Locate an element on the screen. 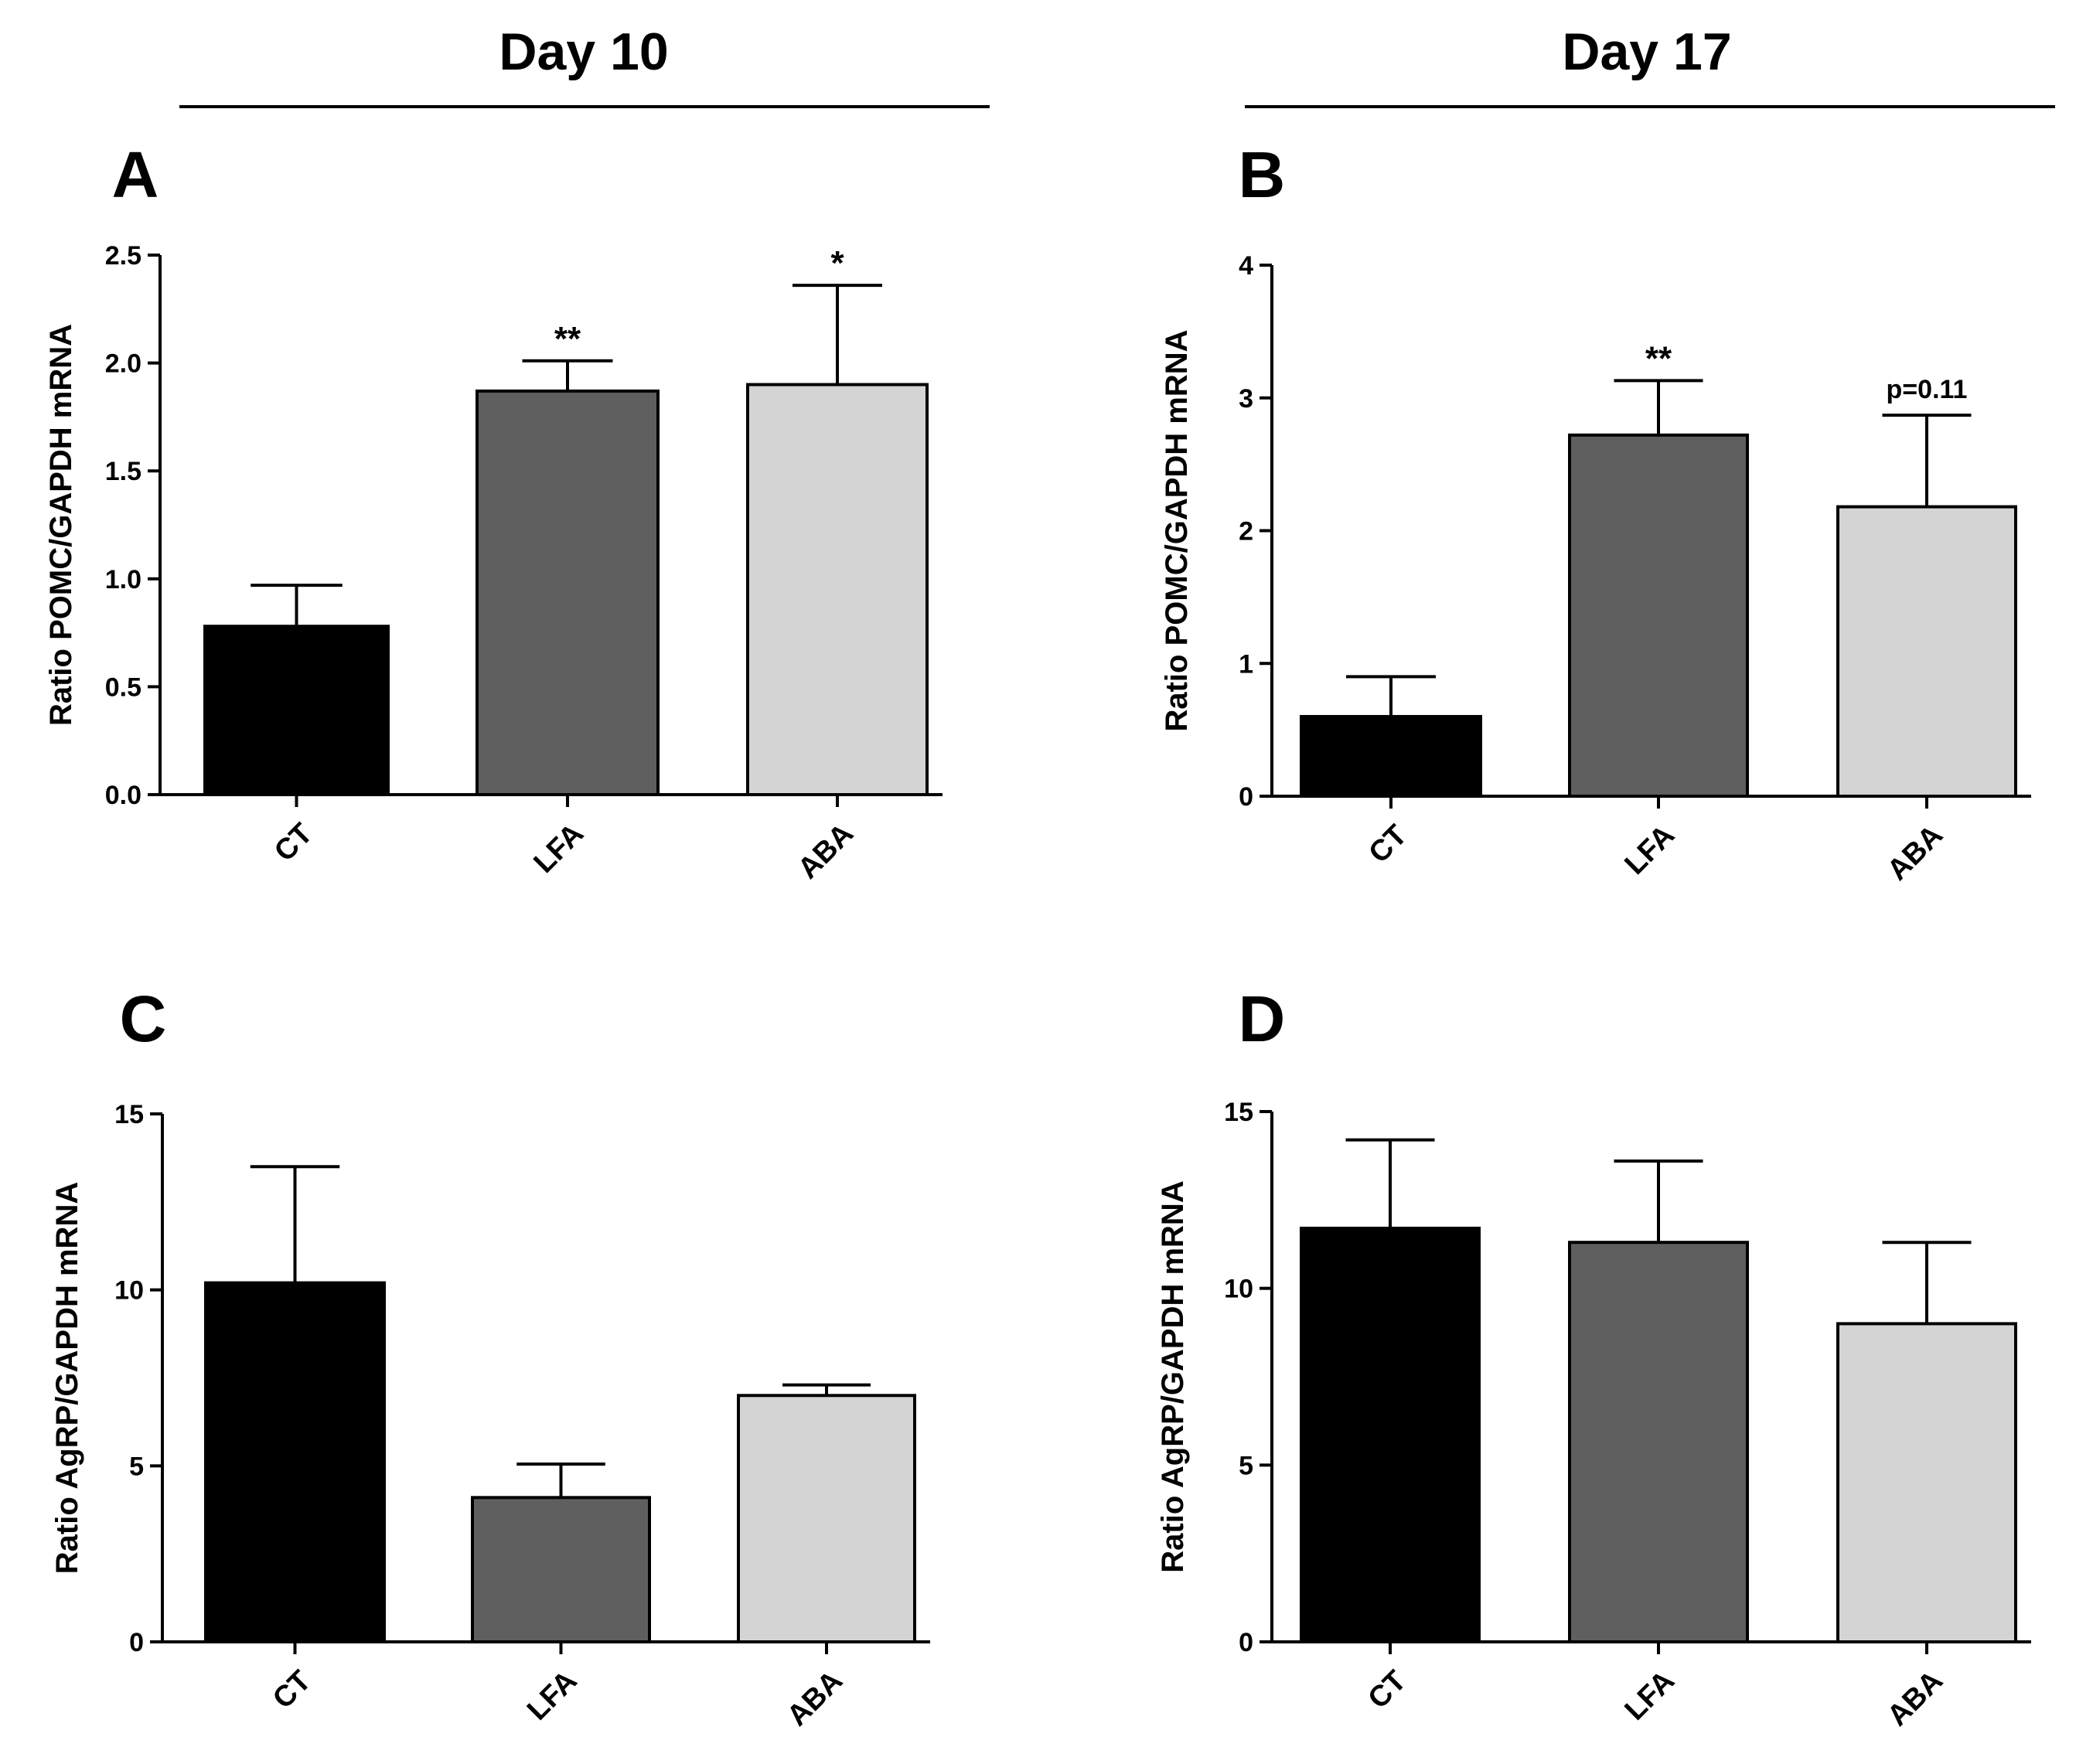  y-tick-label: 2.5 is located at coordinates (123, 256).